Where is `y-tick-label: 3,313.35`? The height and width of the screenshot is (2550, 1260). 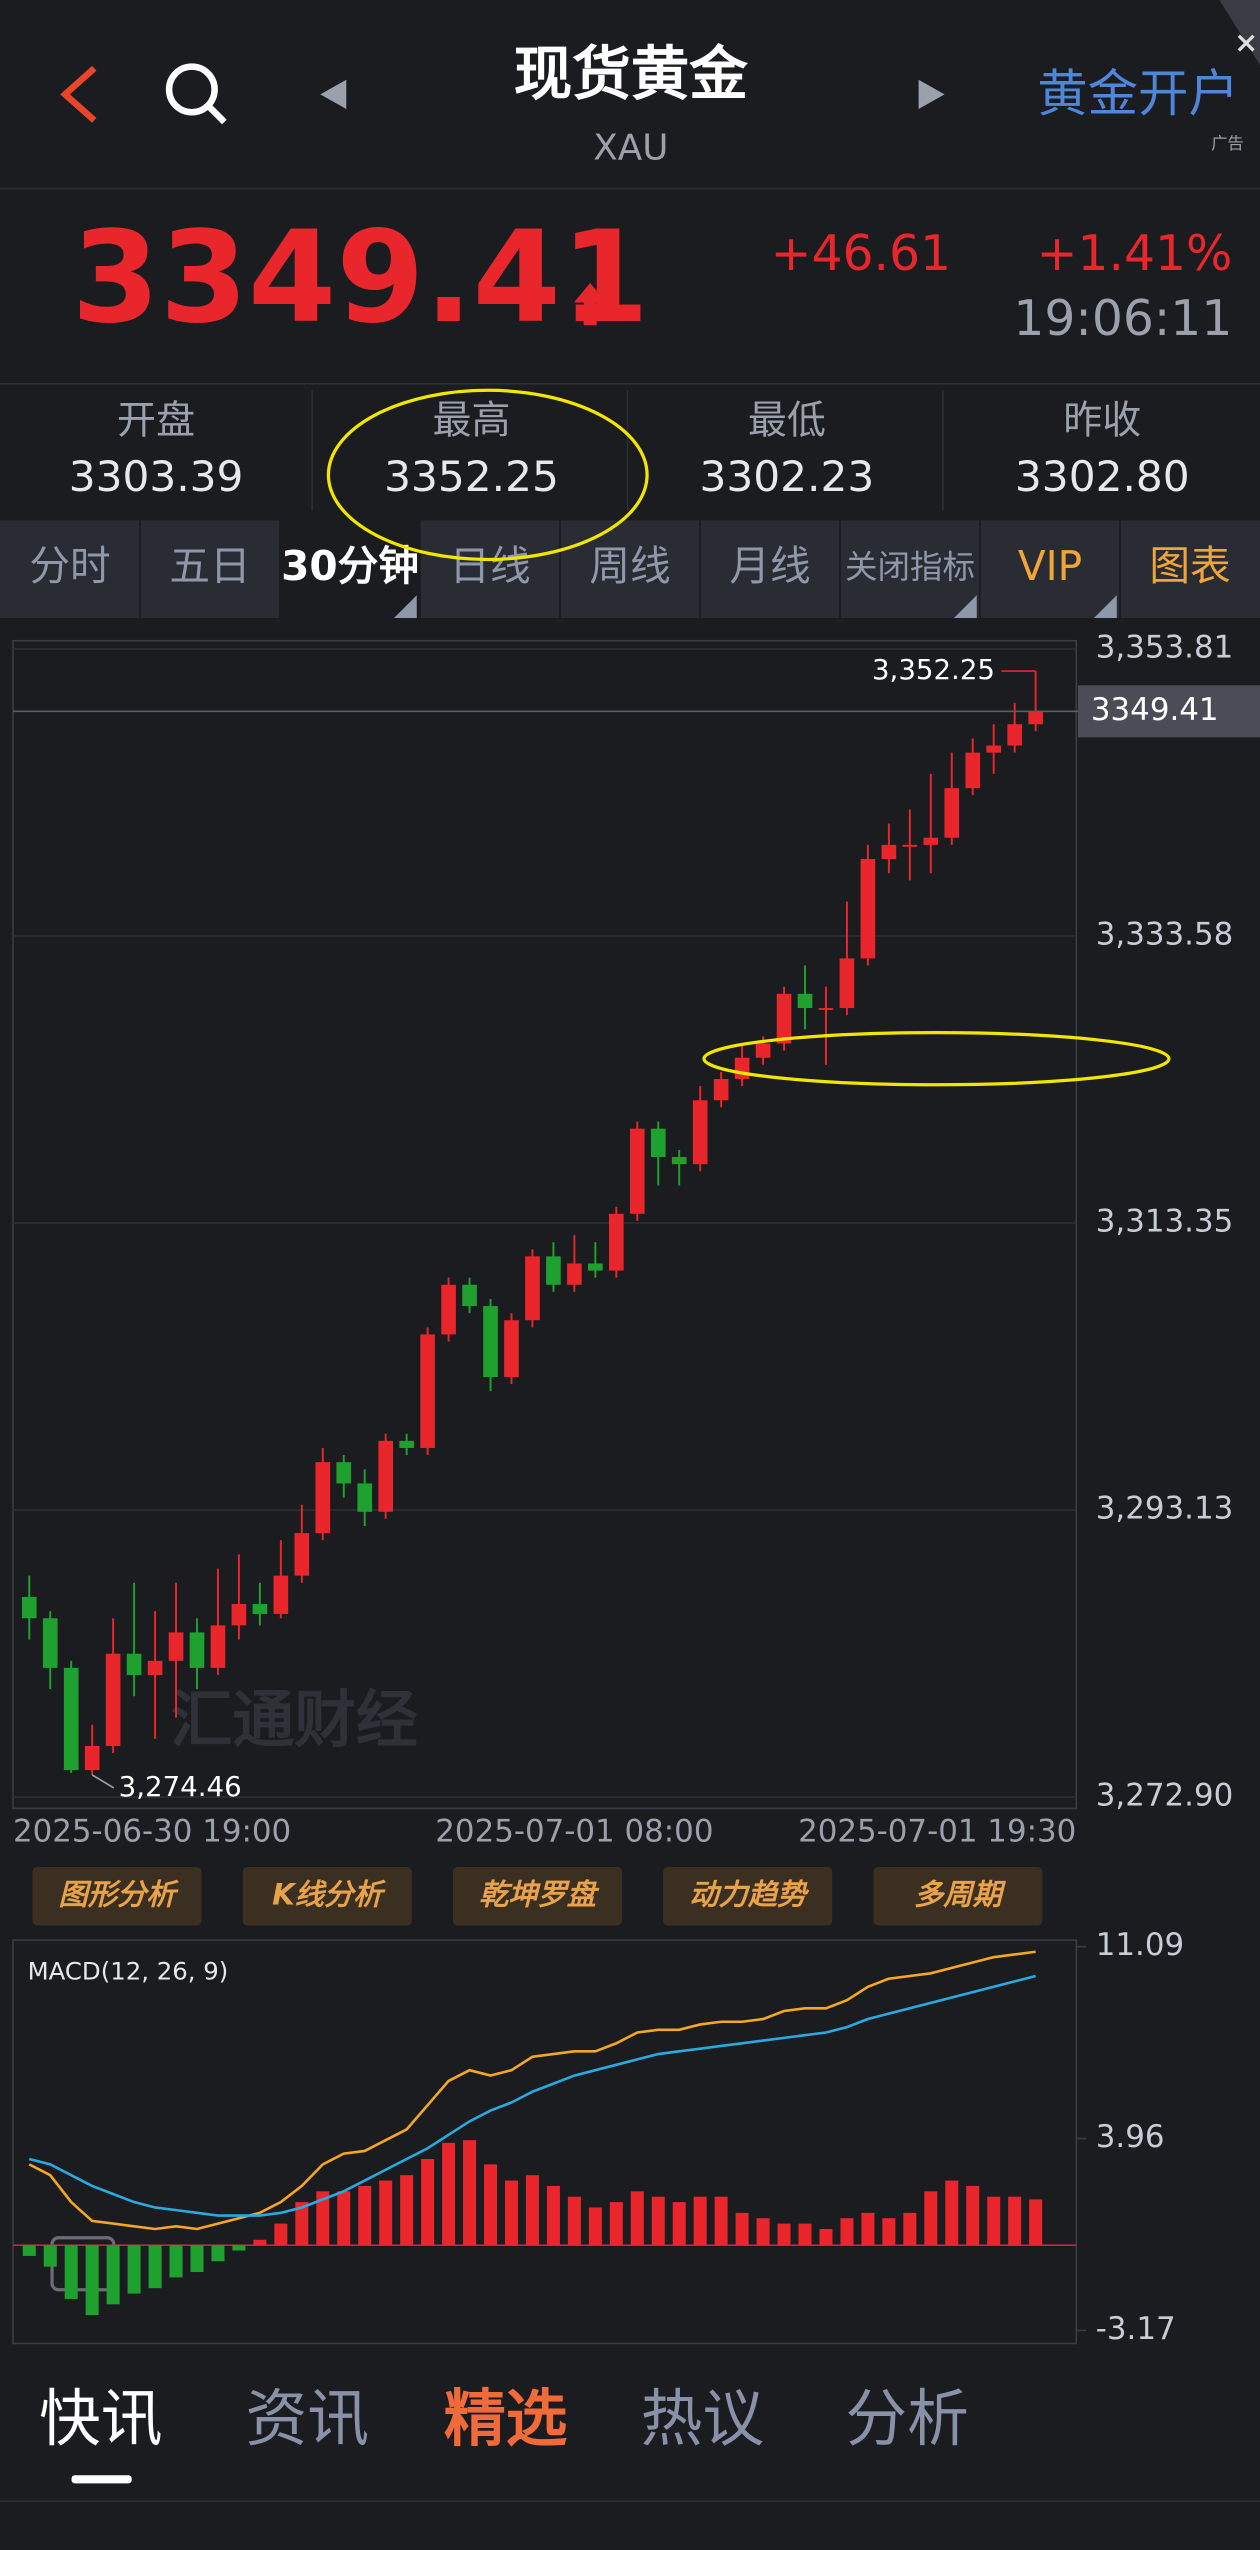
y-tick-label: 3,313.35 is located at coordinates (1164, 1222).